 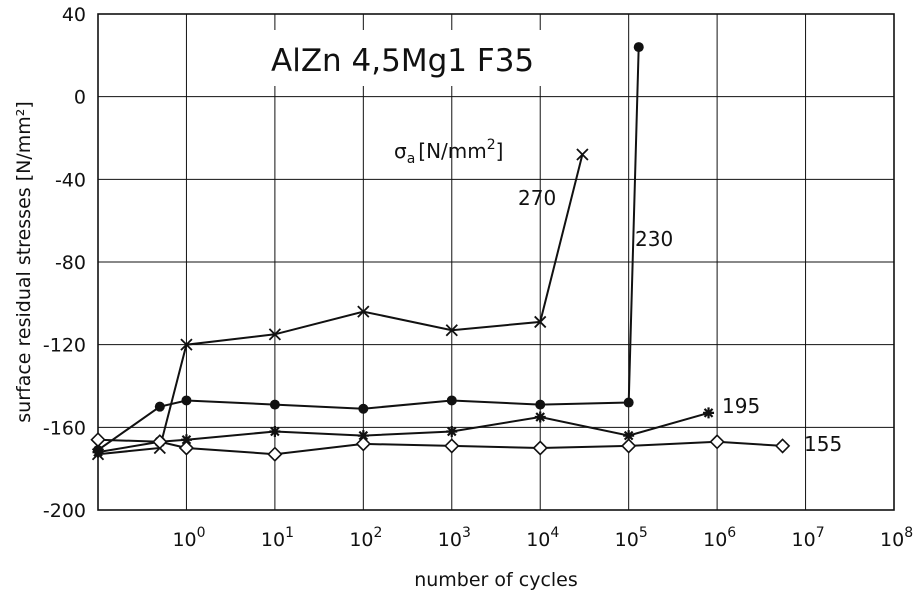 I want to click on x-tick-label: 10⁸, so click(x=896, y=538).